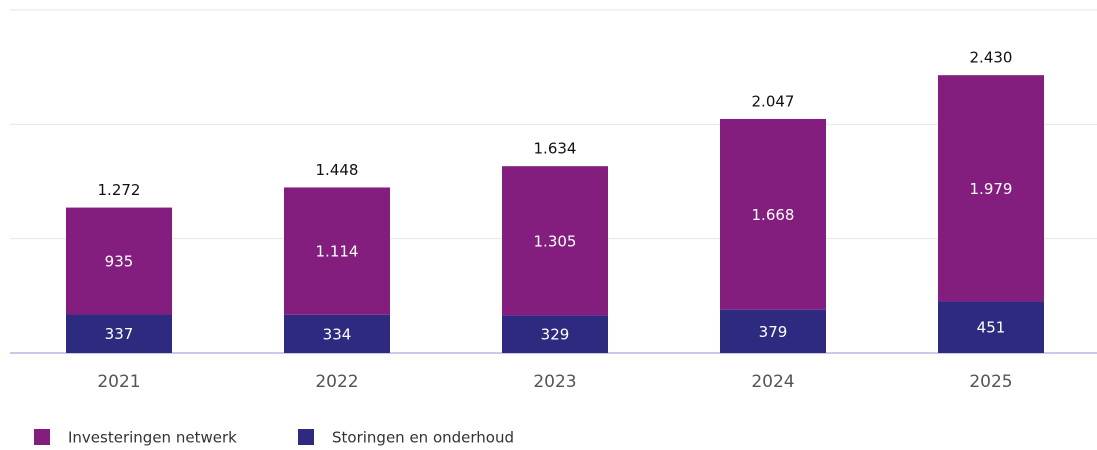  I want to click on value-label: 1.979, so click(991, 189).